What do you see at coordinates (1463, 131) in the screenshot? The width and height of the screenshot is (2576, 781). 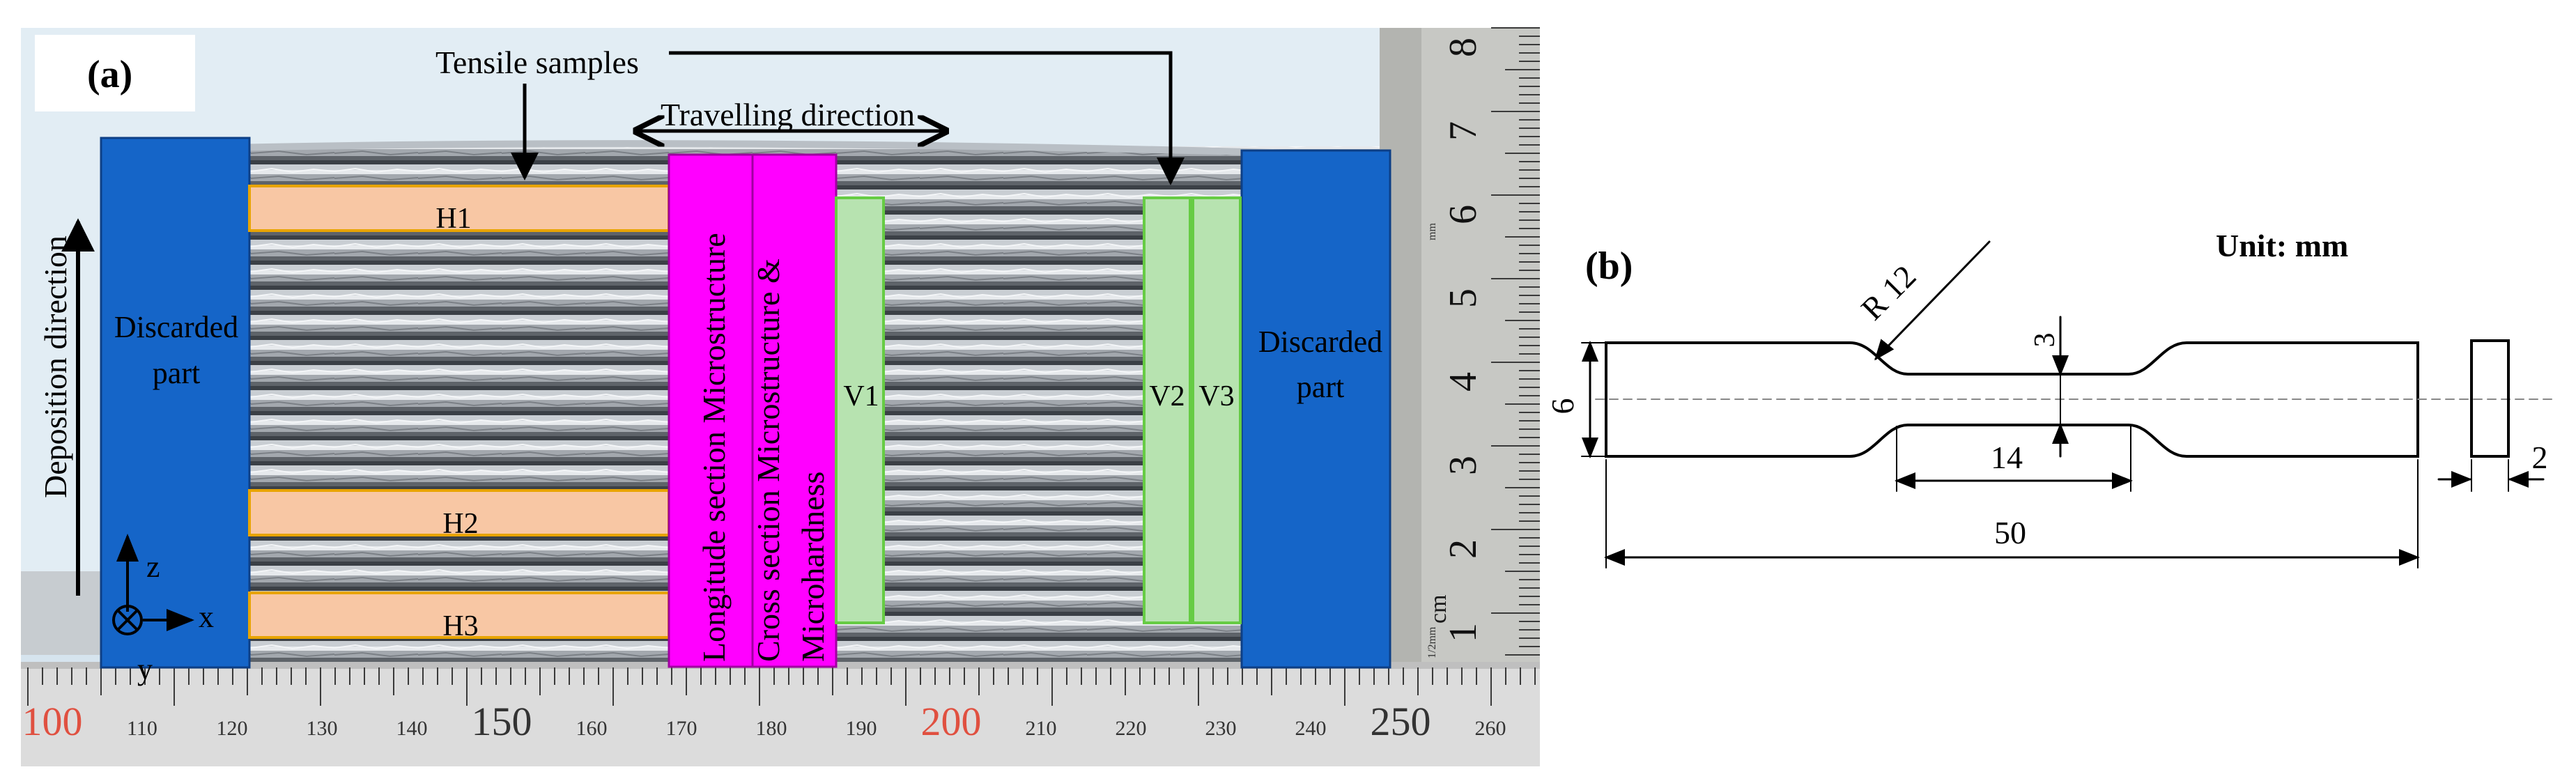 I see `ruler-right-number: 7` at bounding box center [1463, 131].